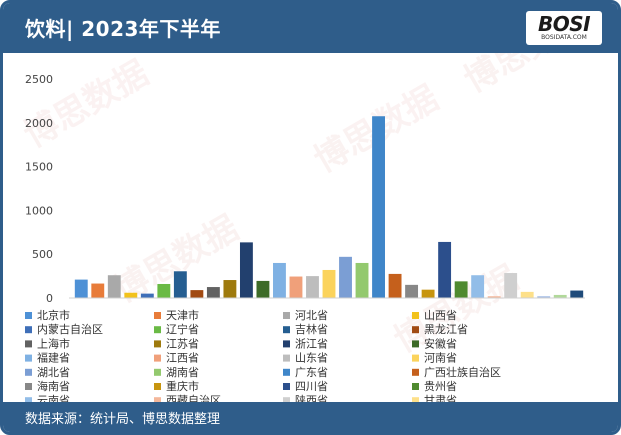  Describe the element at coordinates (49, 298) in the screenshot. I see `y-tick-label: 0` at that location.